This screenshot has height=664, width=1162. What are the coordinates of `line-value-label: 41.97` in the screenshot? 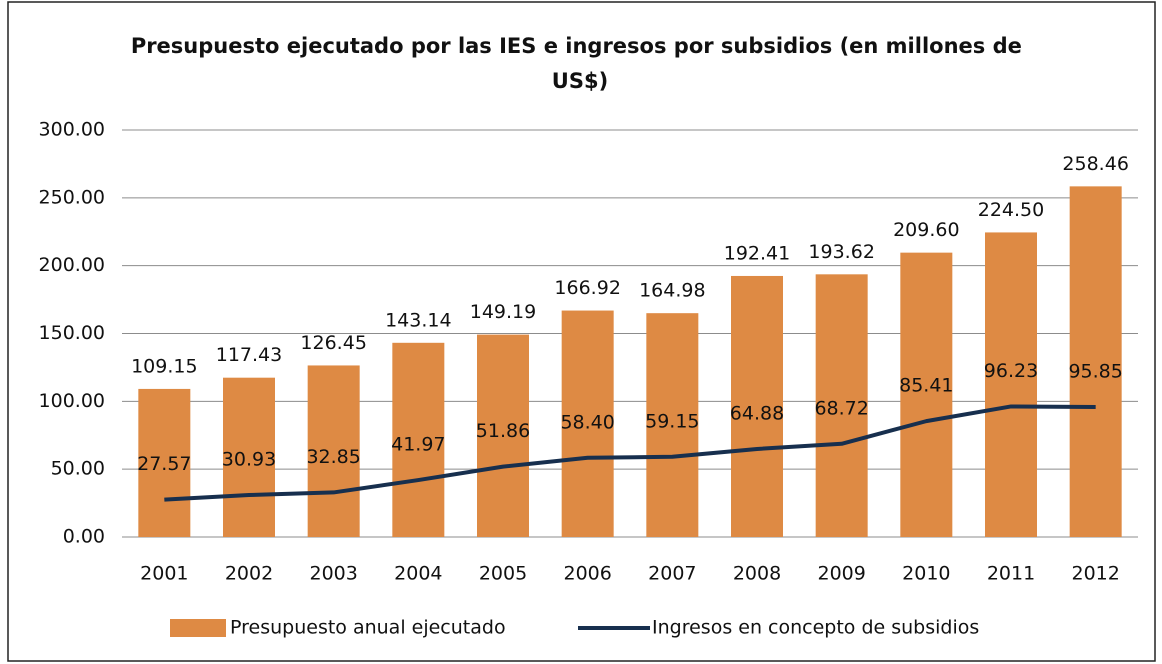 It's located at (418, 445).